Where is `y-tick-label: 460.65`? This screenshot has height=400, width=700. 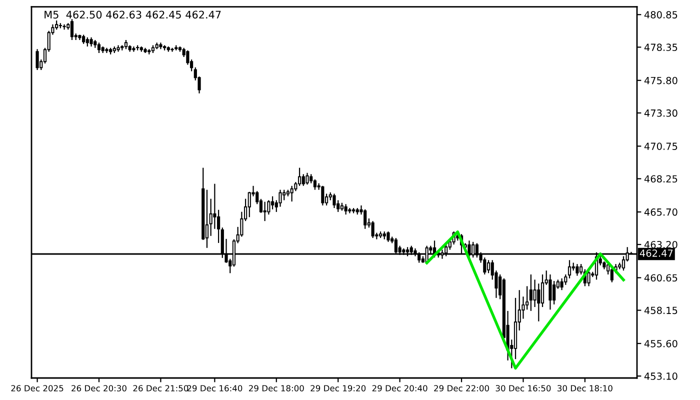 y-tick-label: 460.65 is located at coordinates (661, 278).